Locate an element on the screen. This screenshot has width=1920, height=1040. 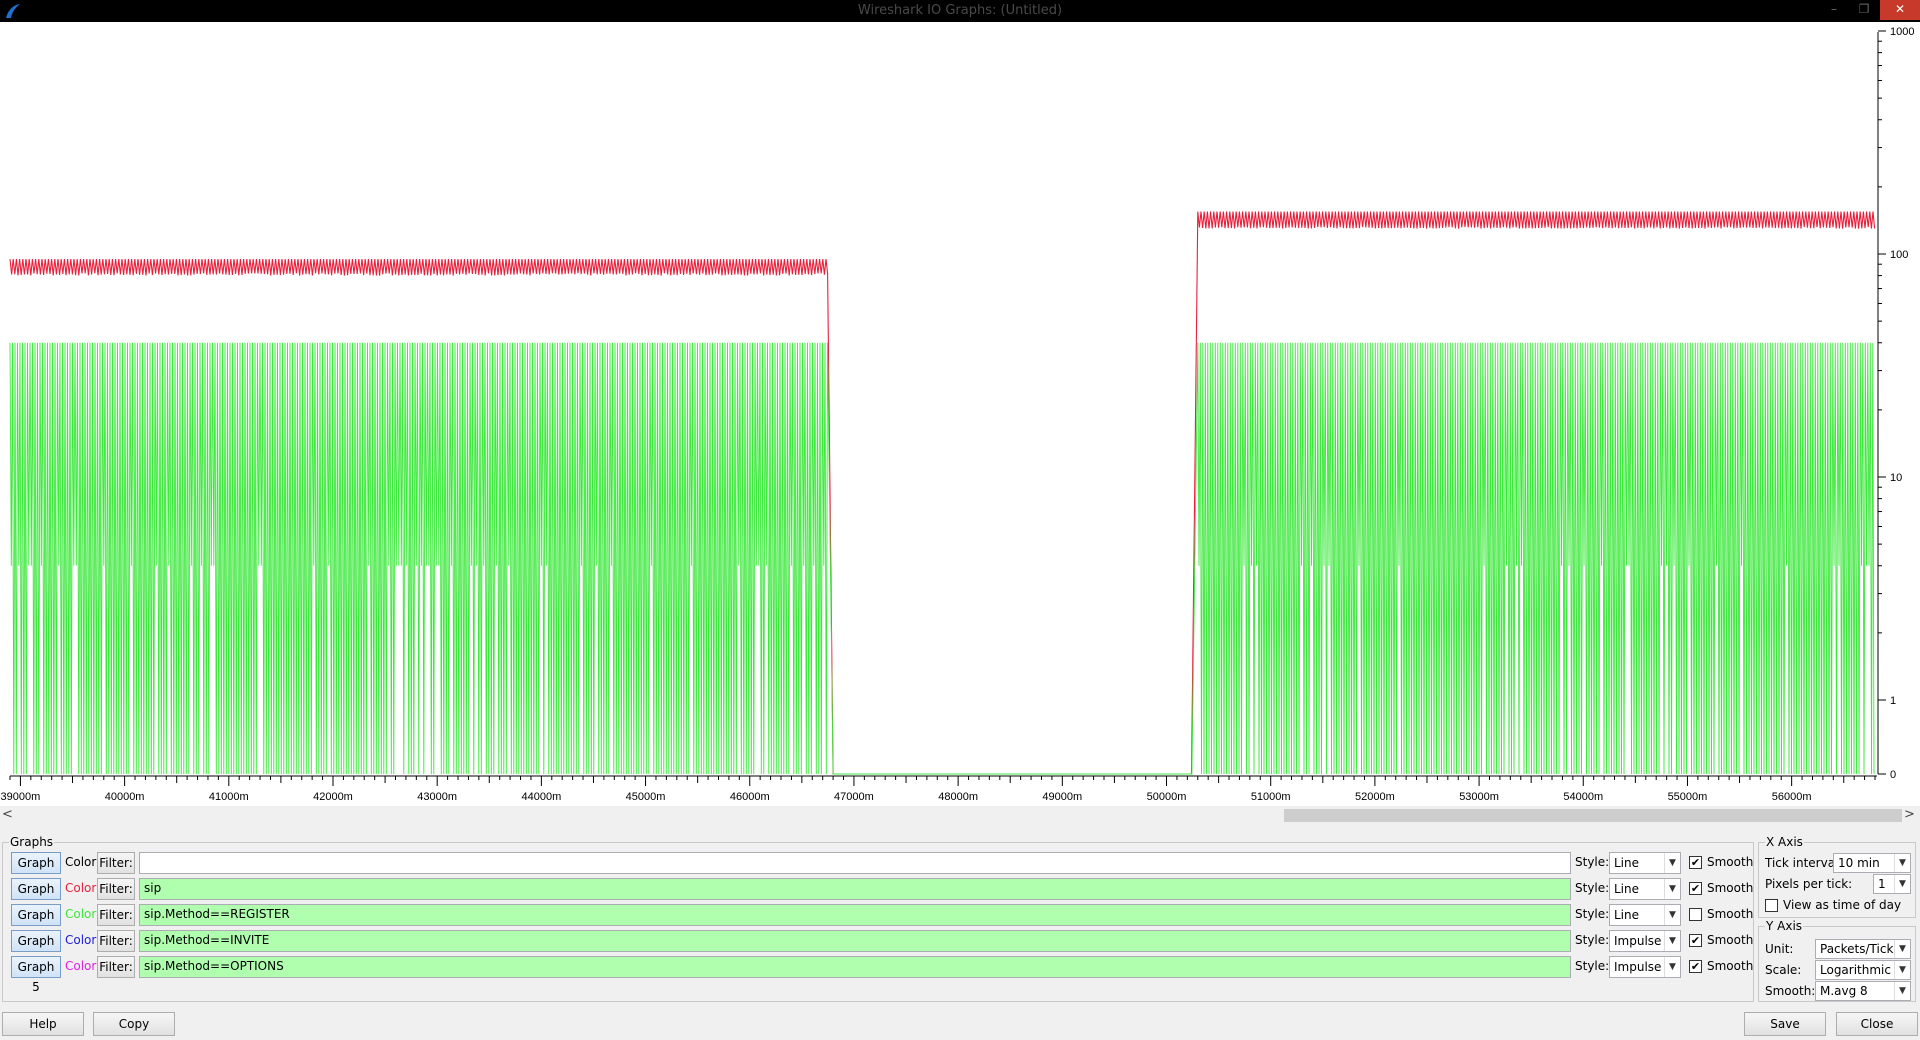
filter-input: sip.Method==REGISTER is located at coordinates (855, 915).